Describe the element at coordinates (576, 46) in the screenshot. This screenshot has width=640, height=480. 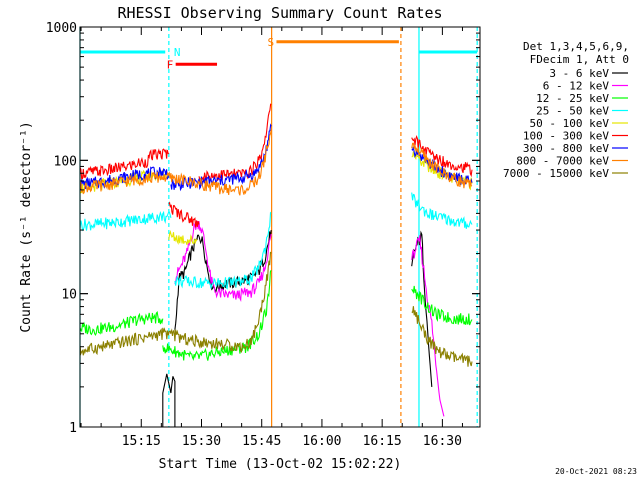
I see `legend-header: Det 1,3,4,5,6,9,` at that location.